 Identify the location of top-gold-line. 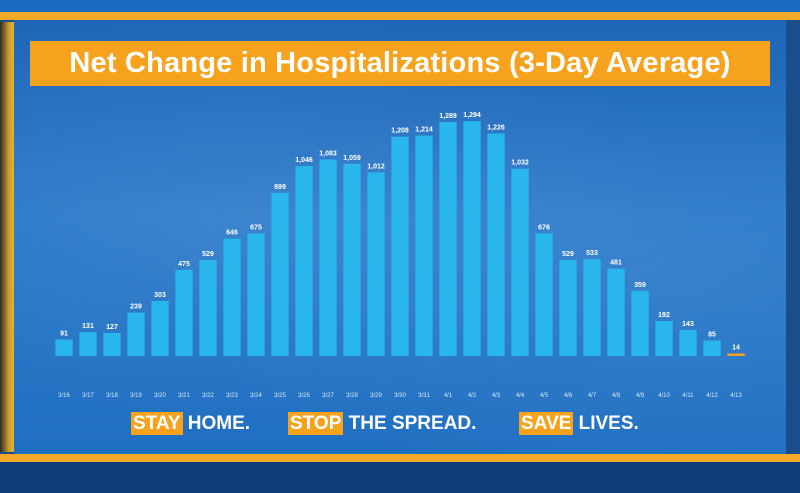
(400, 16).